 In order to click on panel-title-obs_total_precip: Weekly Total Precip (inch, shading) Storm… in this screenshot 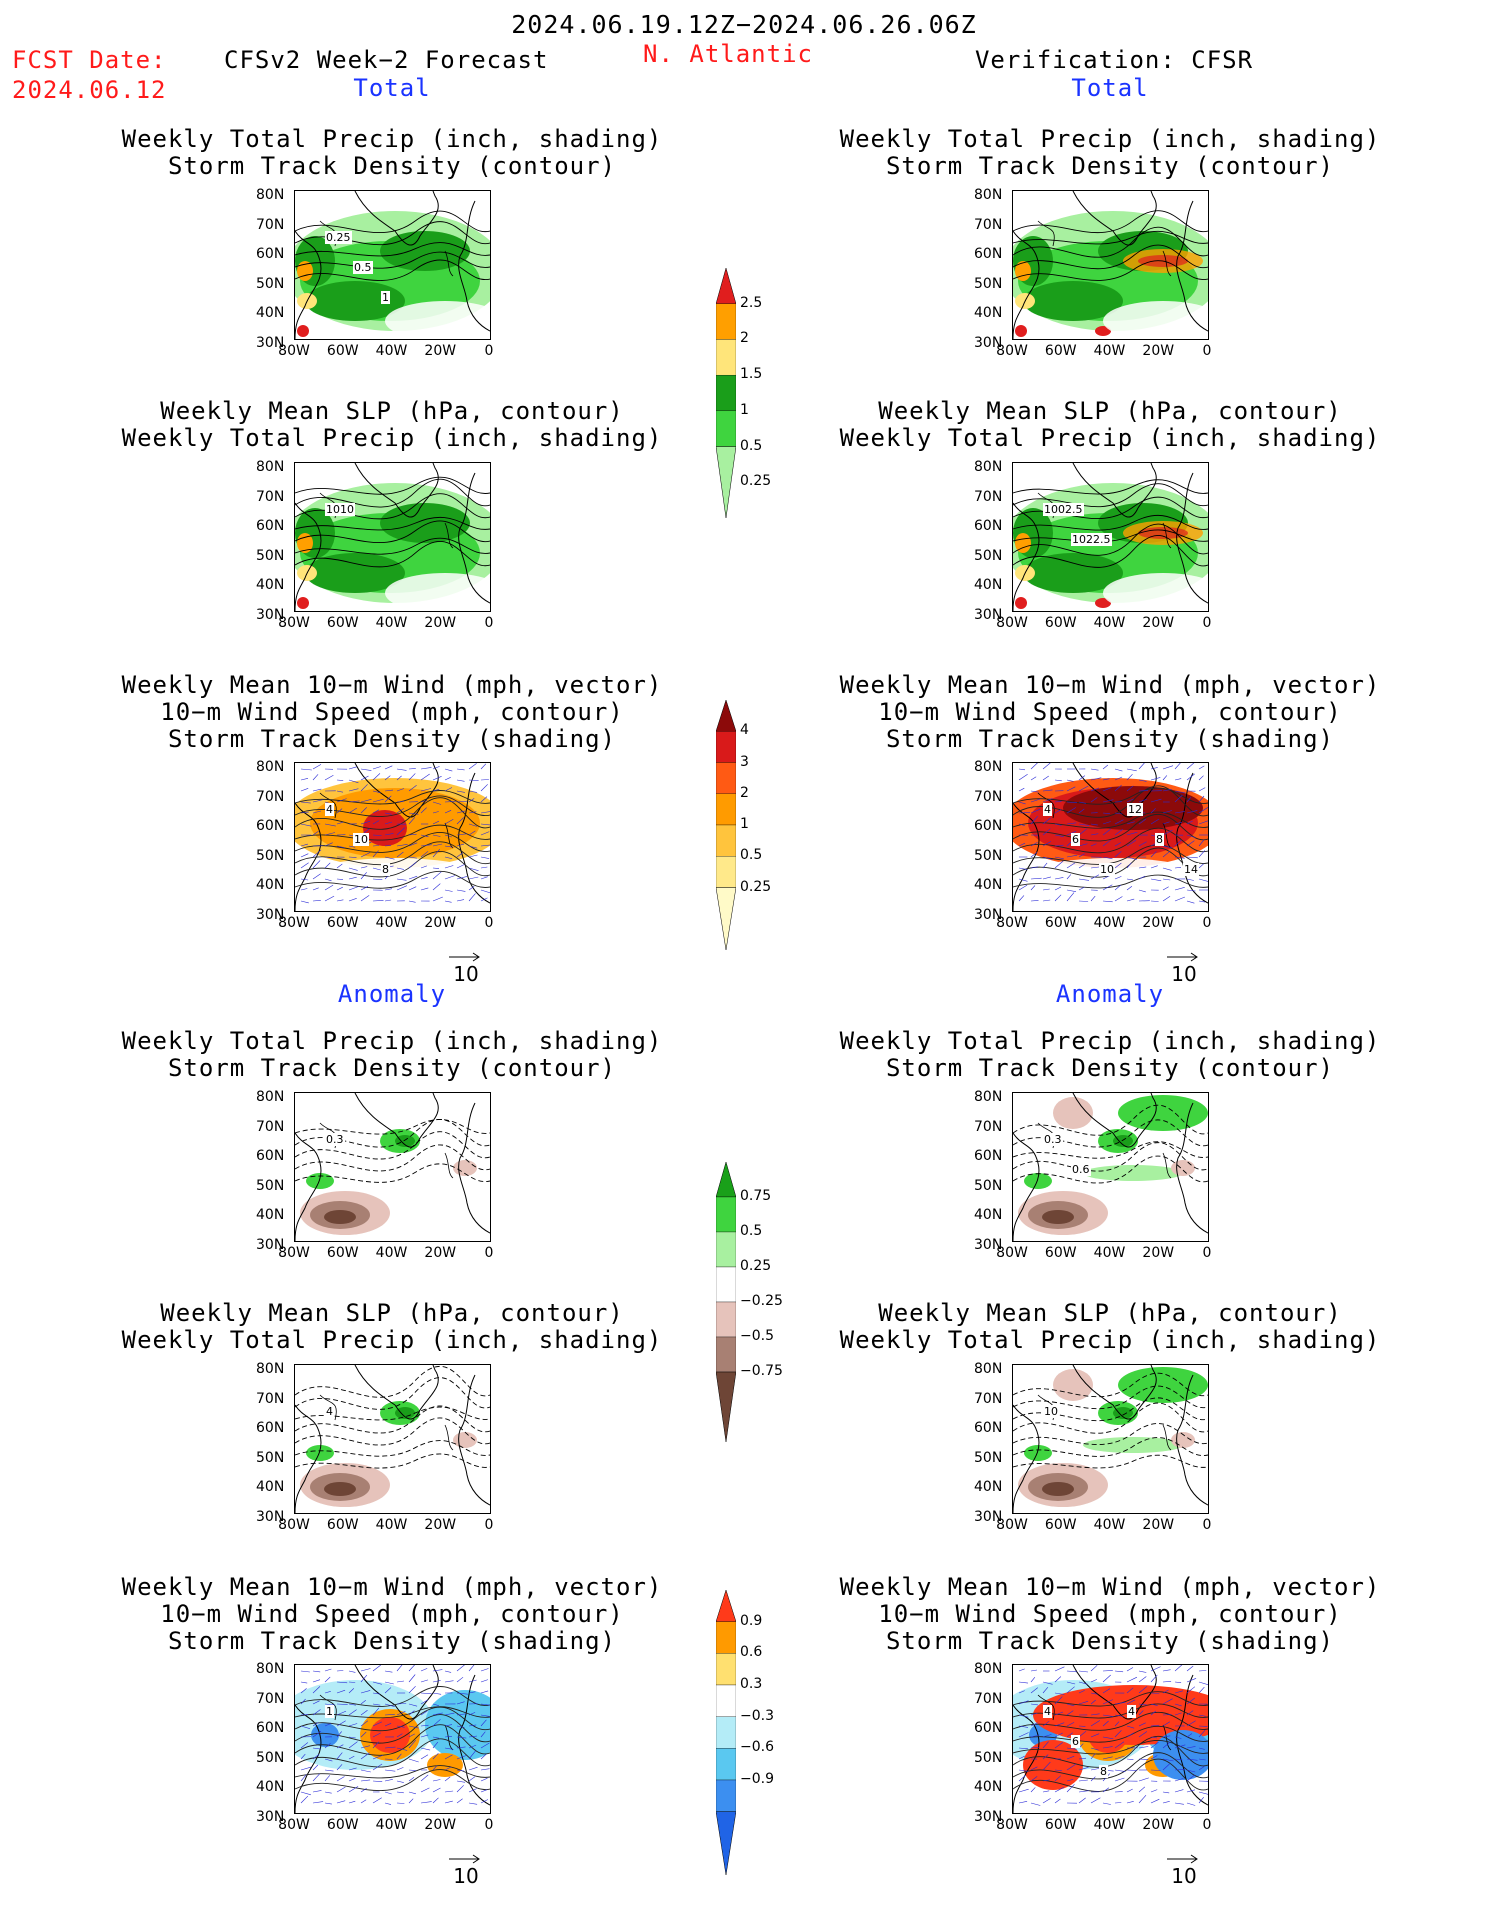, I will do `click(1110, 153)`.